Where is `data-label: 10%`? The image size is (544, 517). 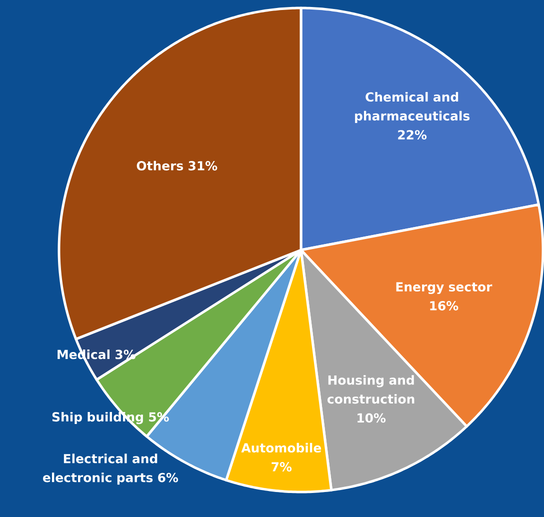
data-label: 10% is located at coordinates (372, 418).